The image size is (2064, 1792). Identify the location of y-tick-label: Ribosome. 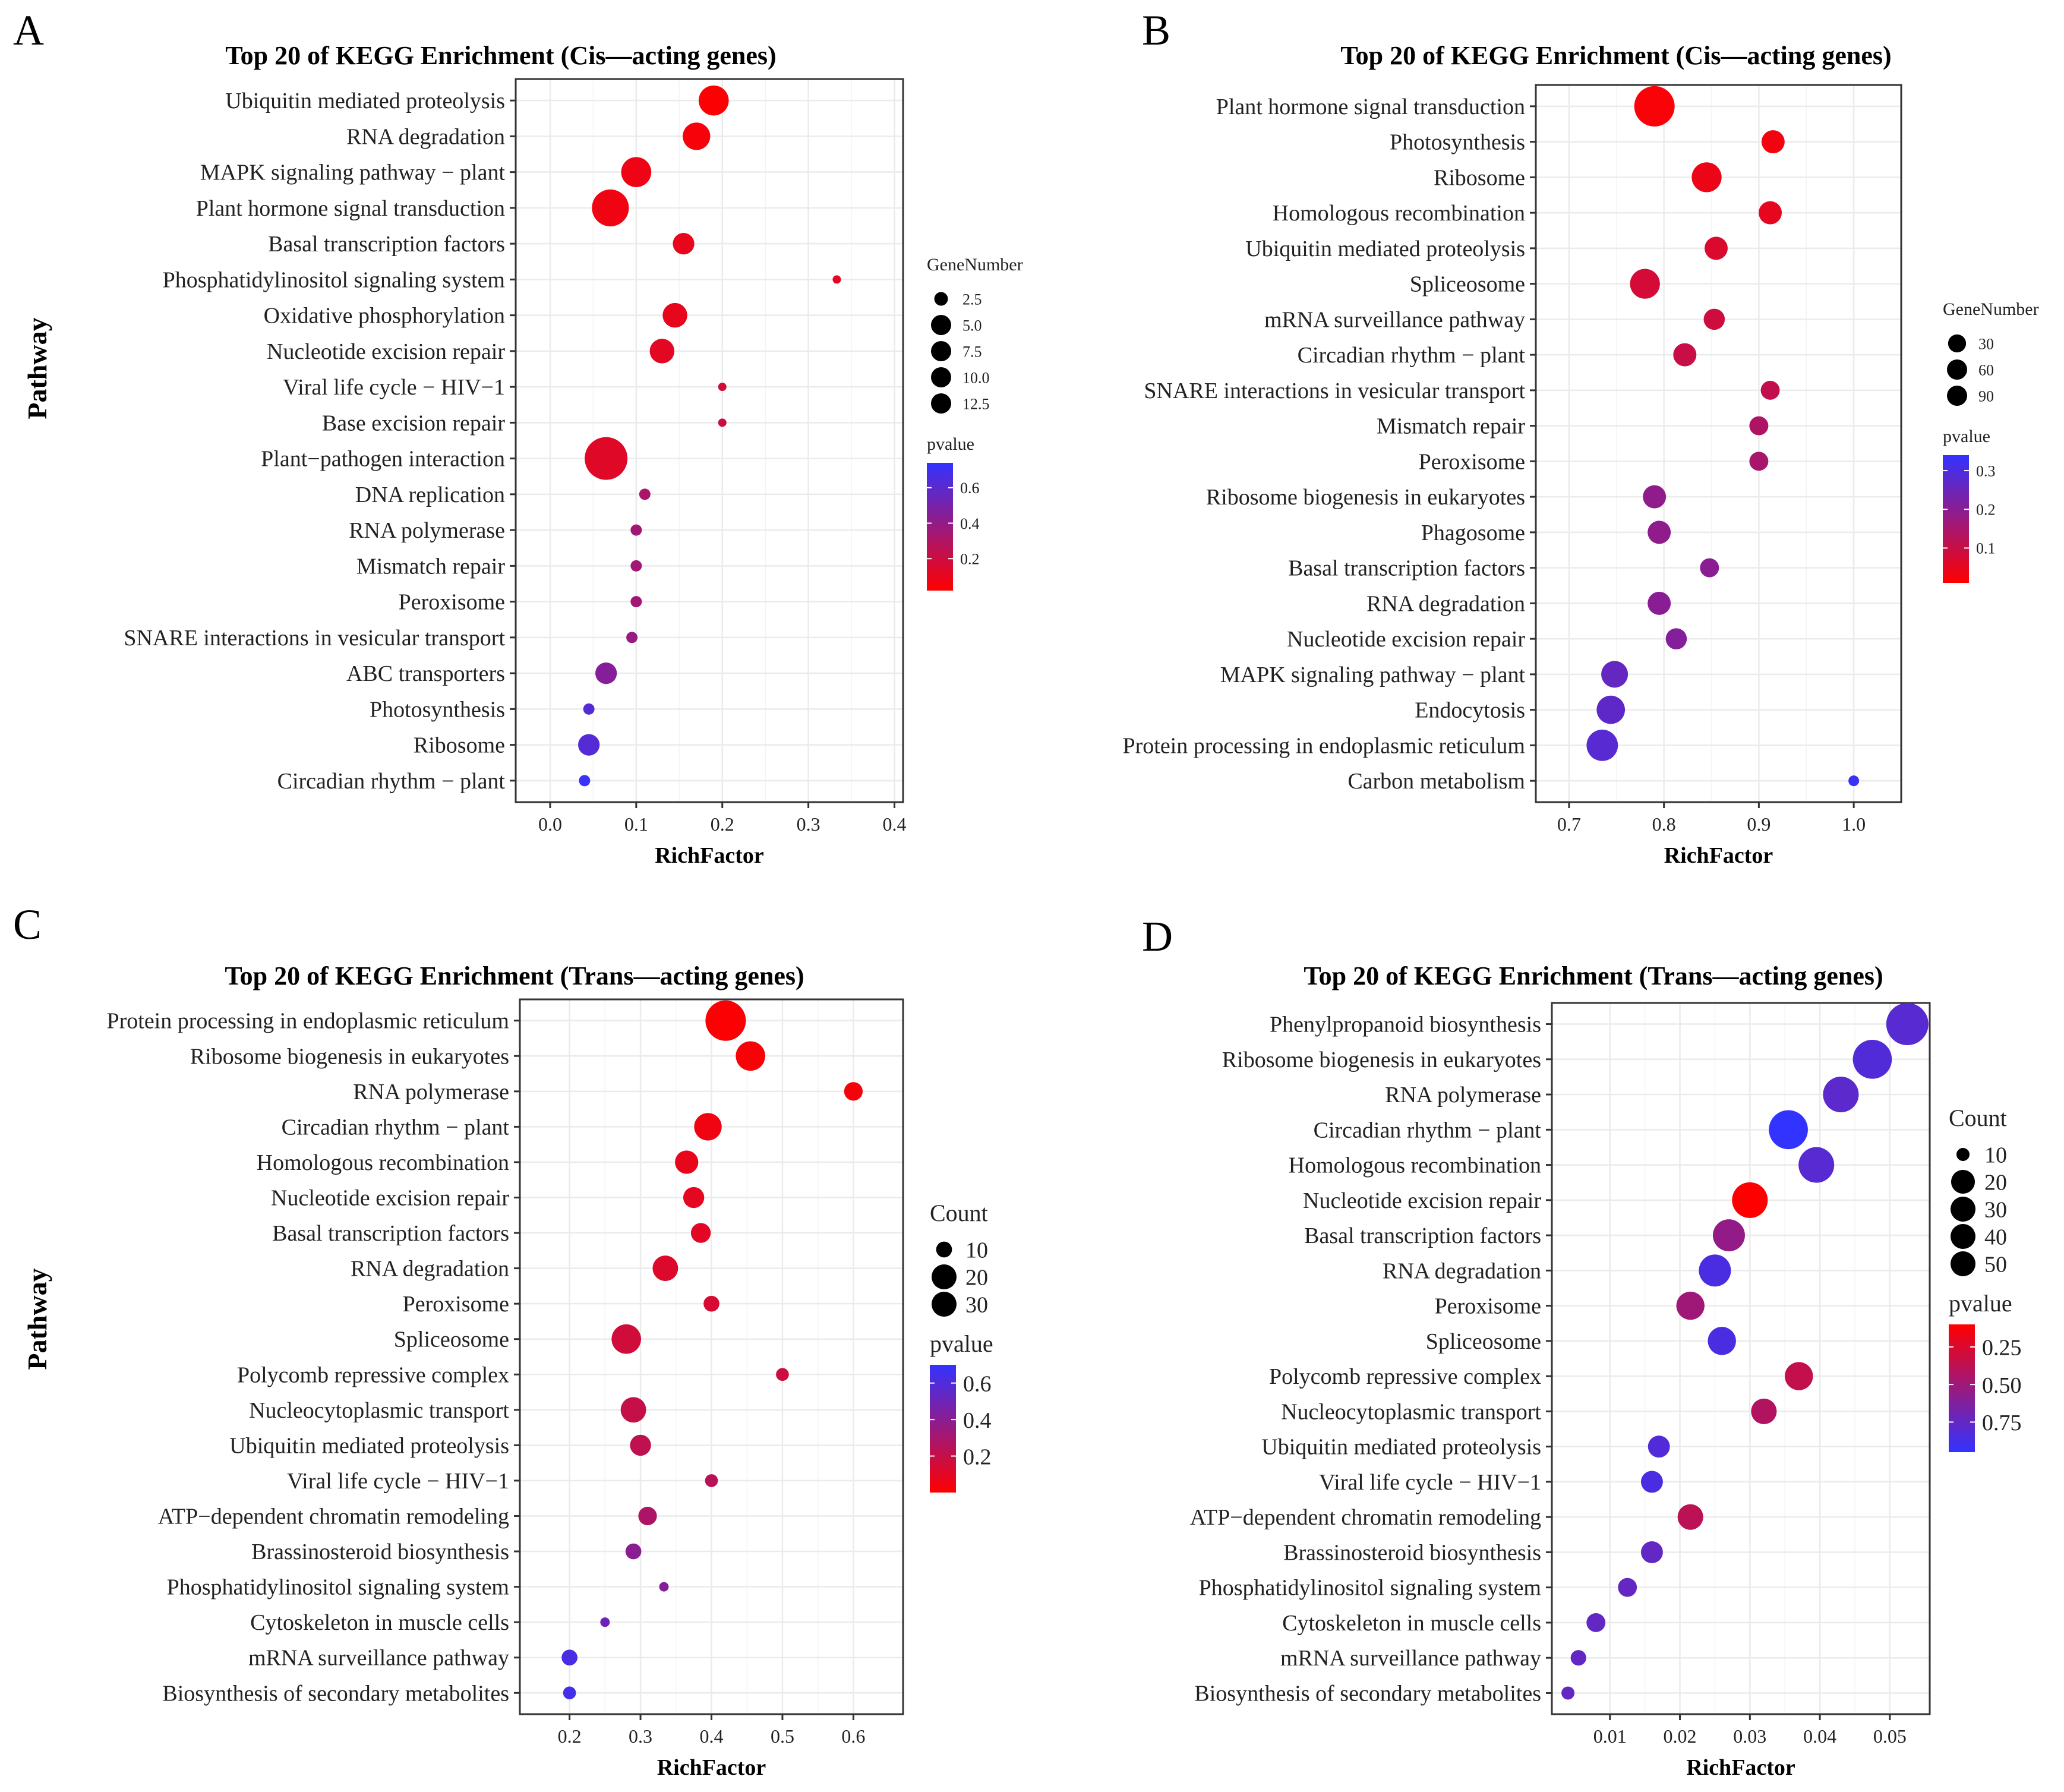
(460, 745).